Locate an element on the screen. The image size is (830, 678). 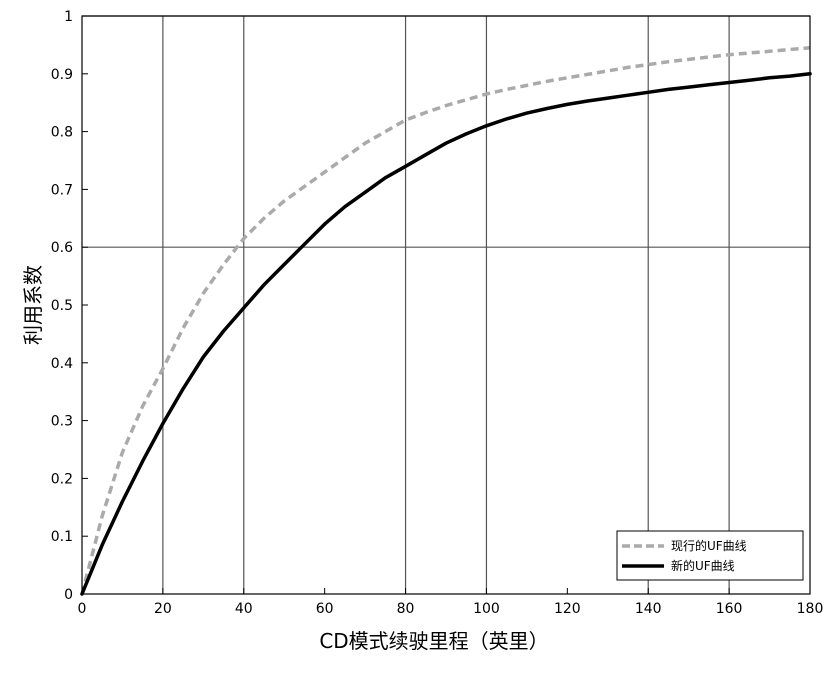
x-tick-label: 160 is located at coordinates (729, 609).